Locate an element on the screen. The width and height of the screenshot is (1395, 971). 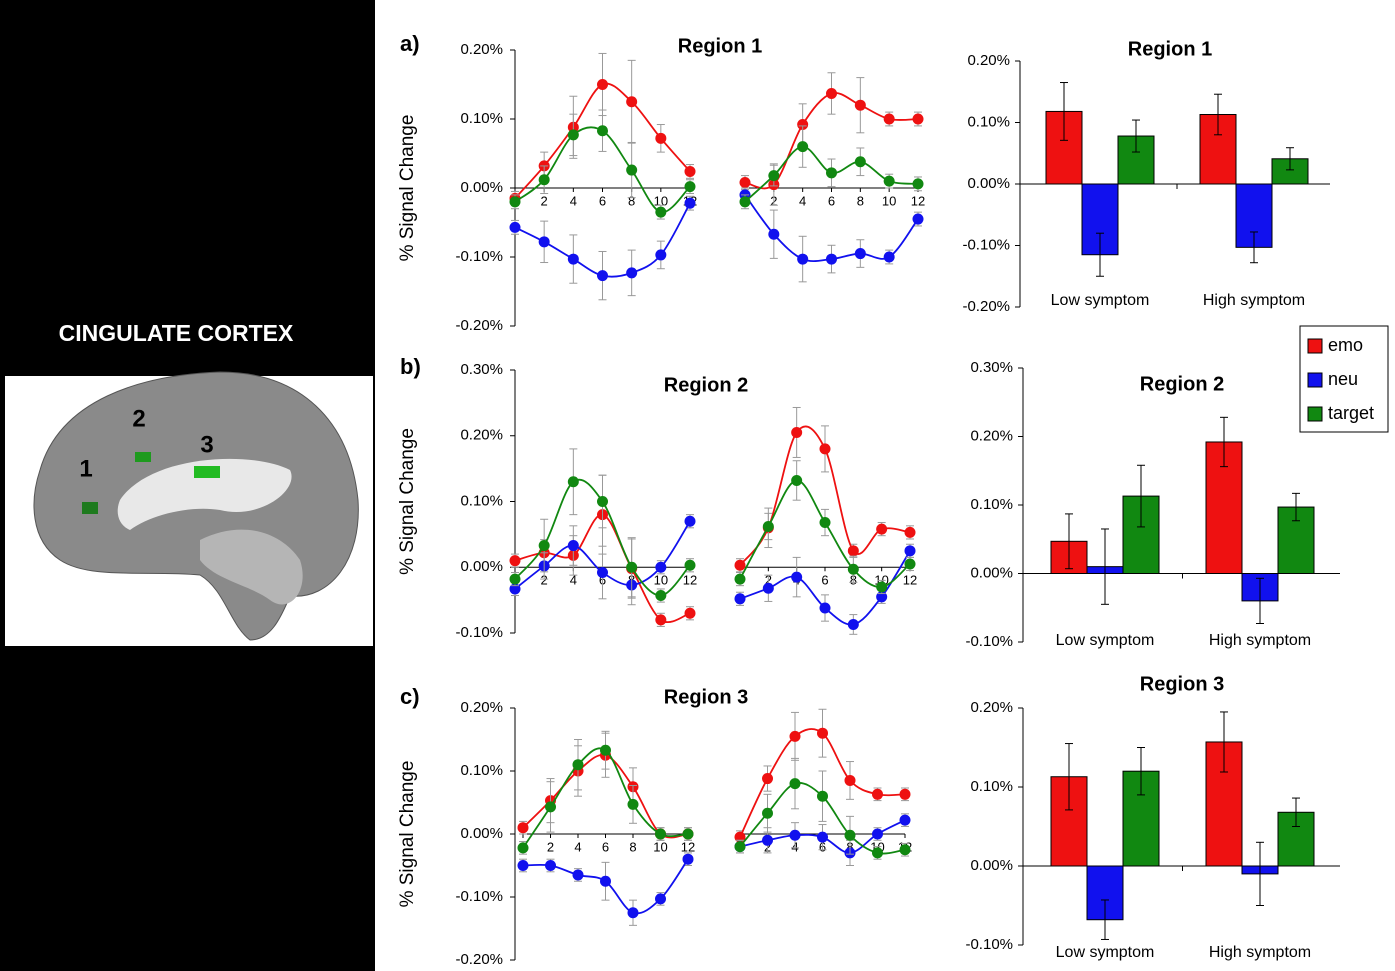
panel-label: b) is located at coordinates (410, 366).